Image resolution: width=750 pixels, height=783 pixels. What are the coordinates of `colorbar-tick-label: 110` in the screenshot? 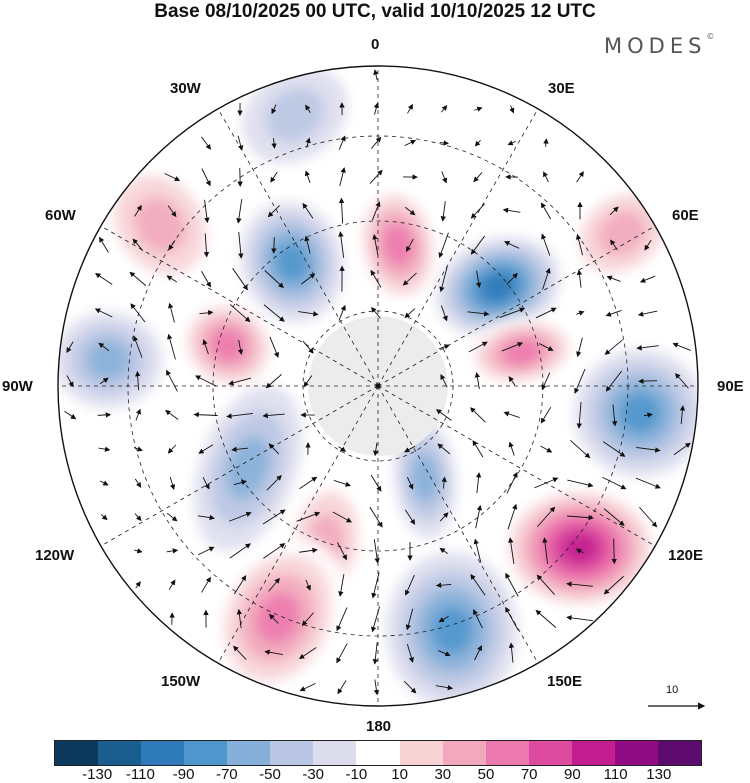 It's located at (615, 774).